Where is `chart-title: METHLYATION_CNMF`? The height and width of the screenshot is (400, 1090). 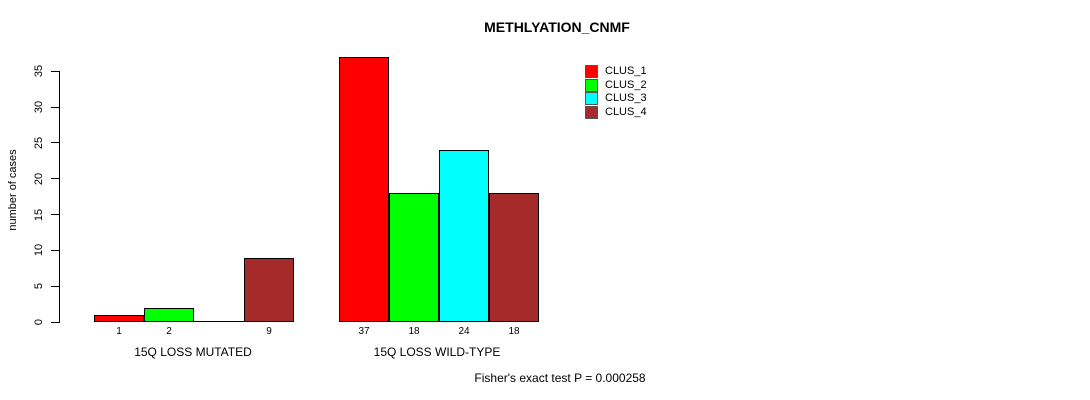 chart-title: METHLYATION_CNMF is located at coordinates (557, 27).